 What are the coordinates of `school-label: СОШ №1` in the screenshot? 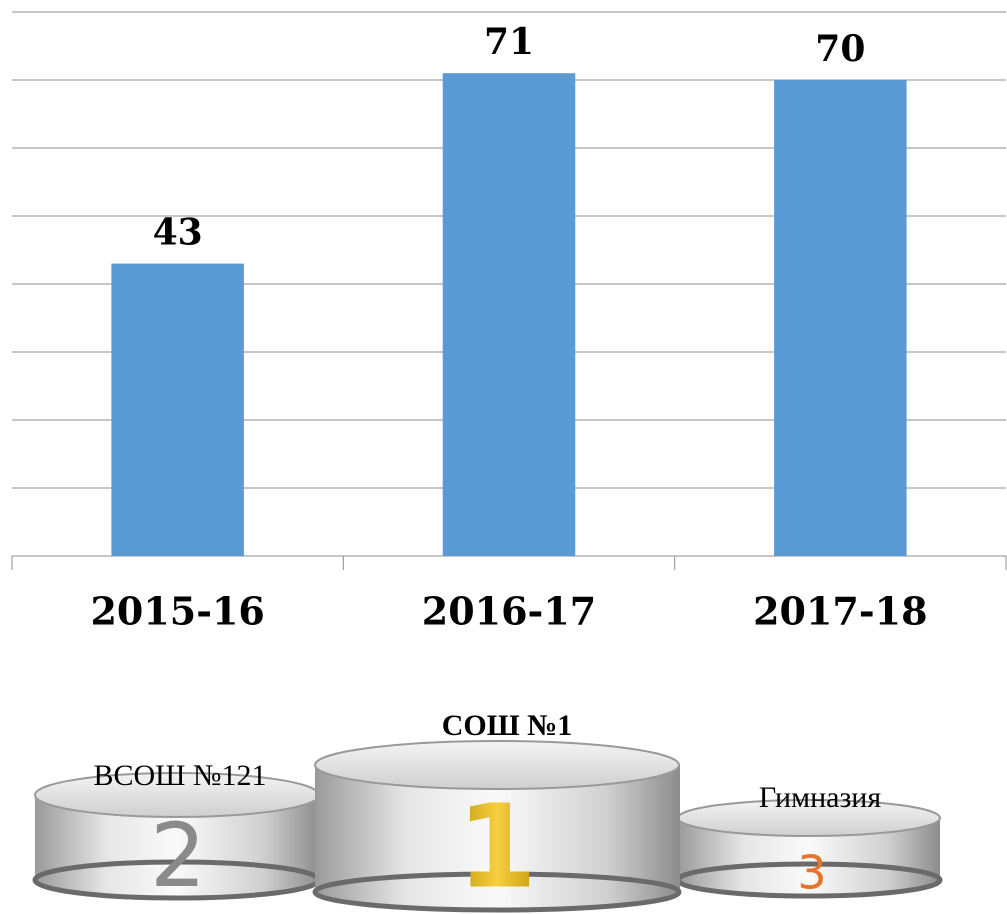 It's located at (507, 725).